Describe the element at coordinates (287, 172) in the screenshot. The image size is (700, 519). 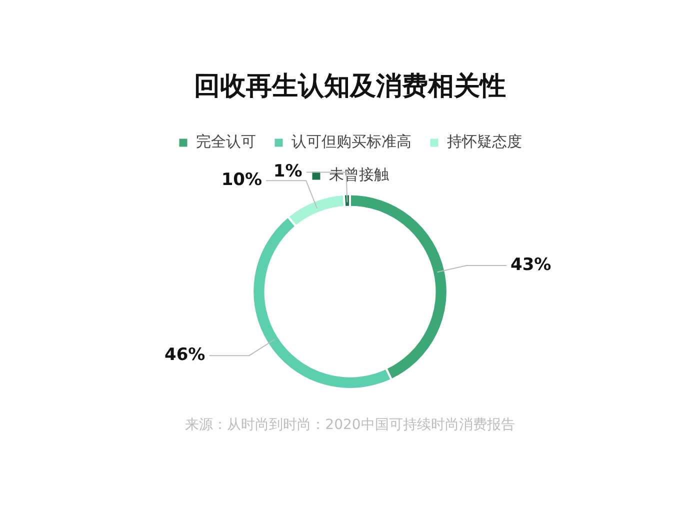
I see `data-label: 1%` at that location.